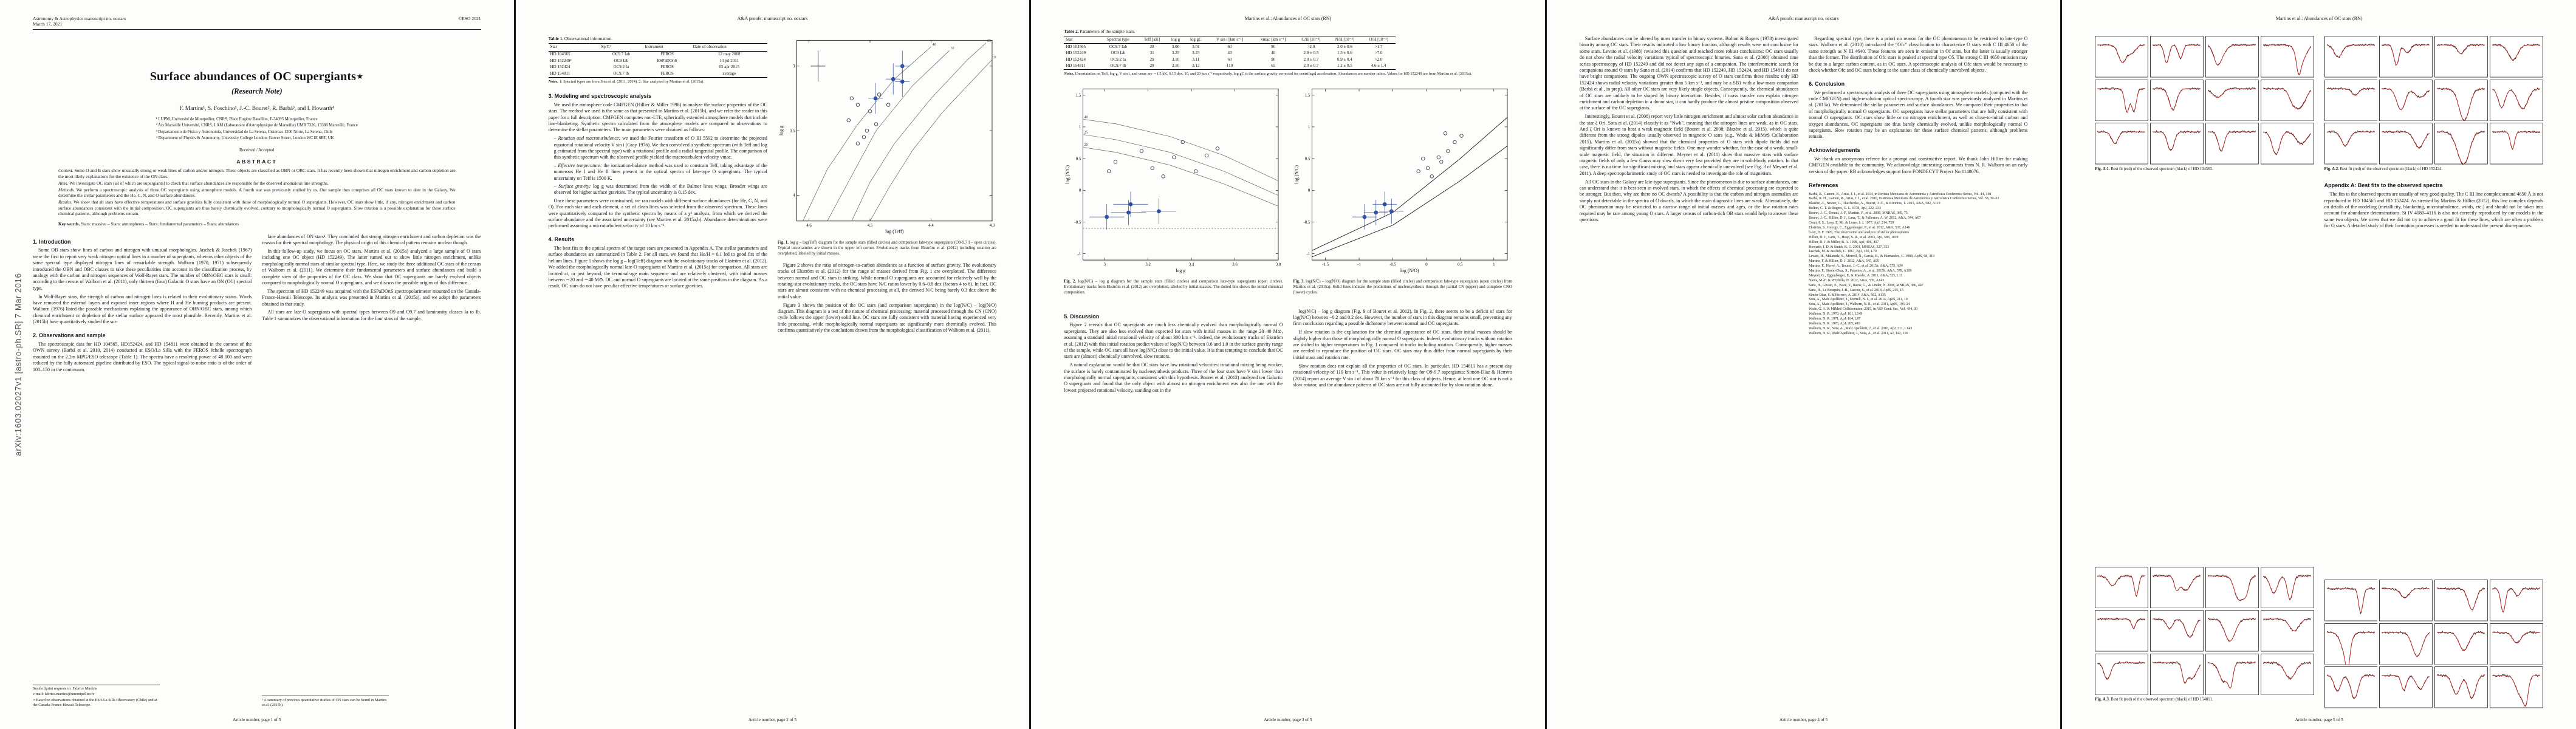  I want to click on abstract-heading: ABSTRACT, so click(257, 162).